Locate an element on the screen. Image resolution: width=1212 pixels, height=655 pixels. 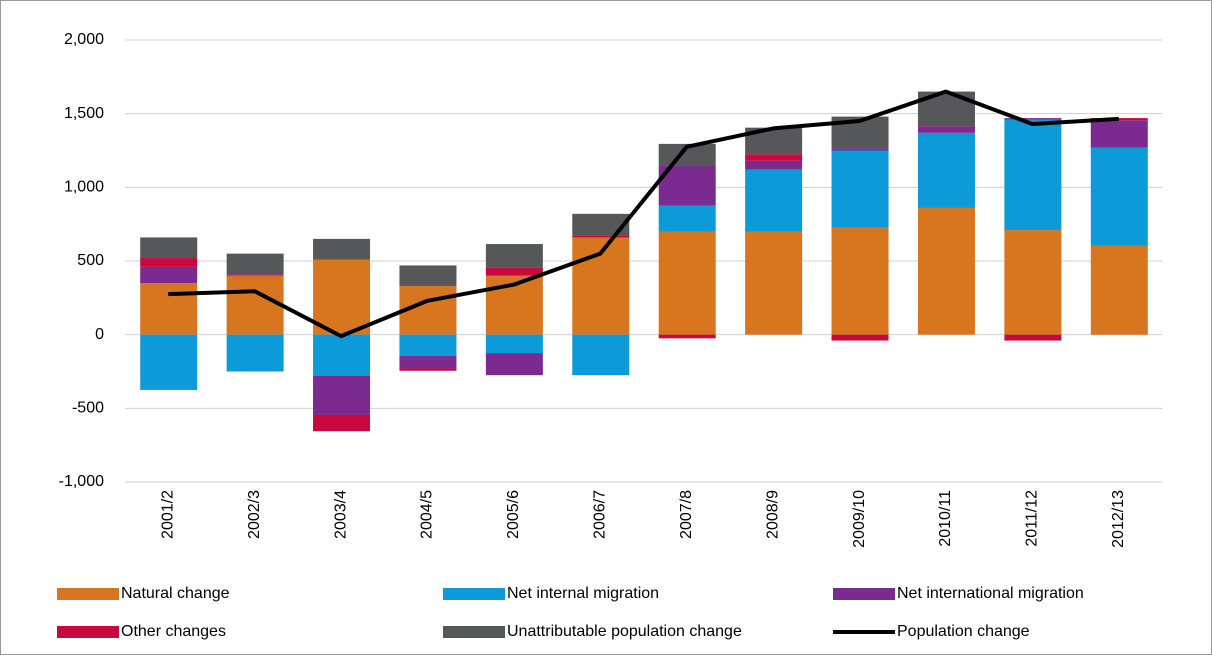
y-tick-label: 1,000 is located at coordinates (84, 187).